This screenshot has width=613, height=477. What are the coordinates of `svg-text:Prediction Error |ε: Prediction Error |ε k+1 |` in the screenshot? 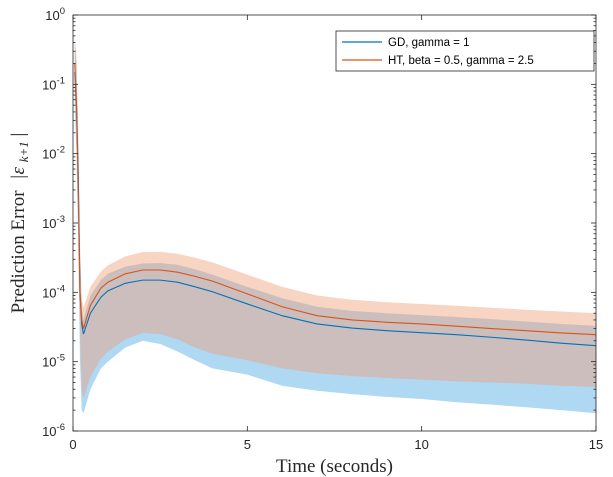 It's located at (20, 223).